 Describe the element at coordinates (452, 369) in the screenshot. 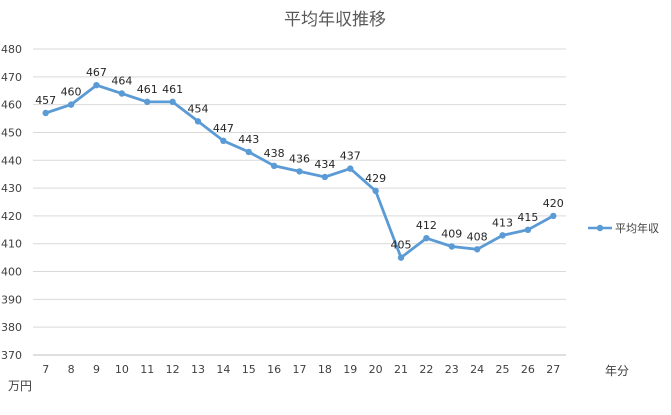

I see `x-tick-label: 23` at that location.